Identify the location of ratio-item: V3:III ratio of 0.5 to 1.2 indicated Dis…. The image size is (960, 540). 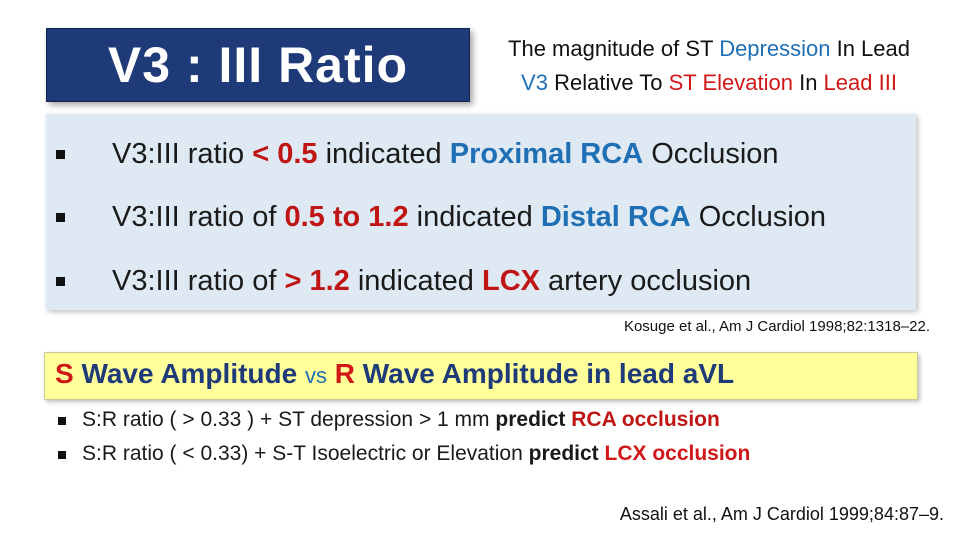
(481, 221).